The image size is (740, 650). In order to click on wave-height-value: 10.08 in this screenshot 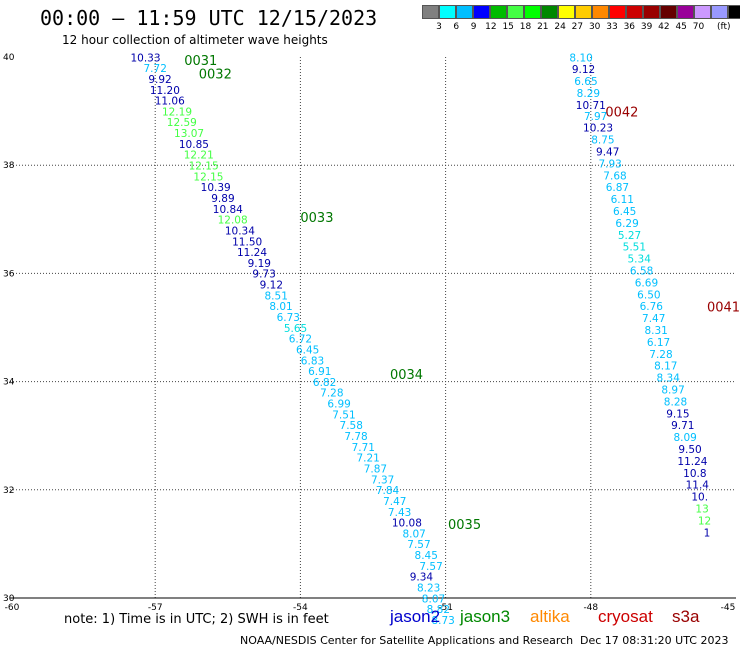, I will do `click(407, 524)`.